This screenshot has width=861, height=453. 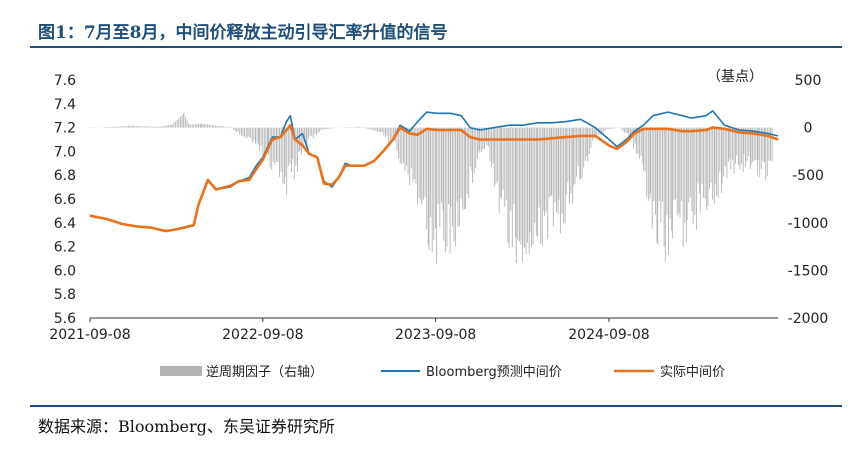 What do you see at coordinates (65, 319) in the screenshot?
I see `y-left-tick-label: 5.6` at bounding box center [65, 319].